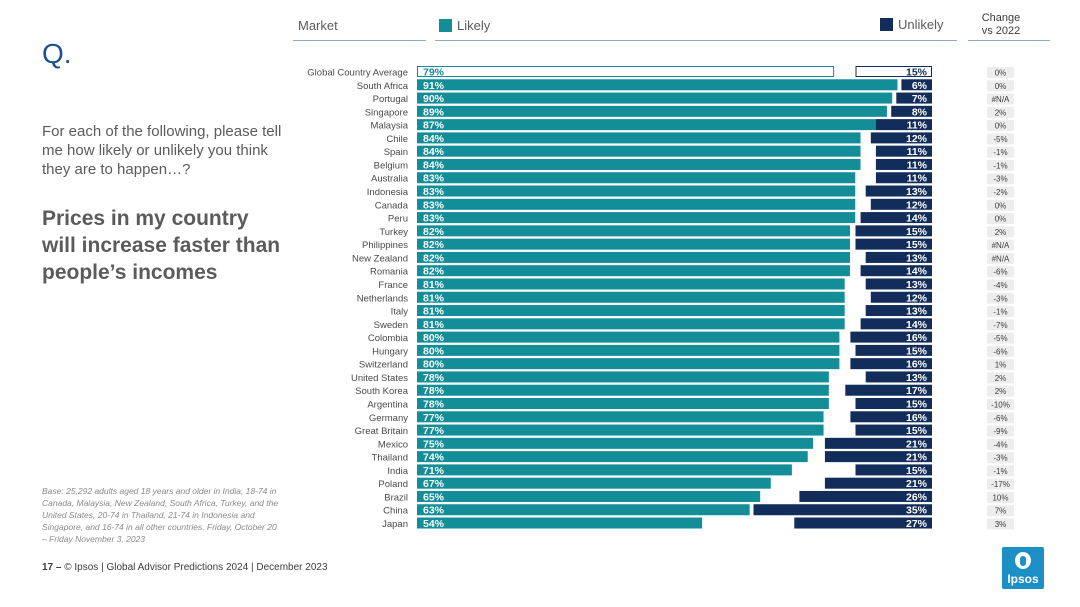 The height and width of the screenshot is (607, 1080). What do you see at coordinates (388, 192) in the screenshot?
I see `category-label: Indonesia` at bounding box center [388, 192].